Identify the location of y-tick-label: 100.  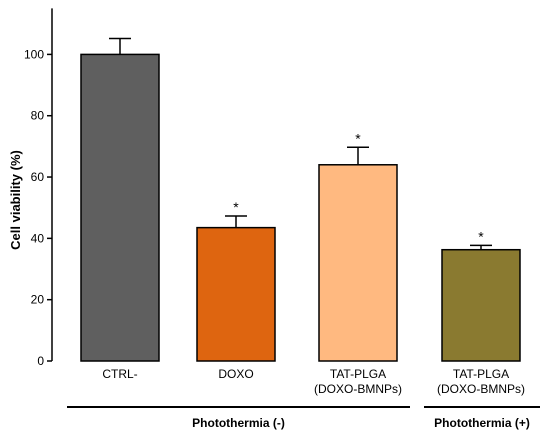
(34, 54).